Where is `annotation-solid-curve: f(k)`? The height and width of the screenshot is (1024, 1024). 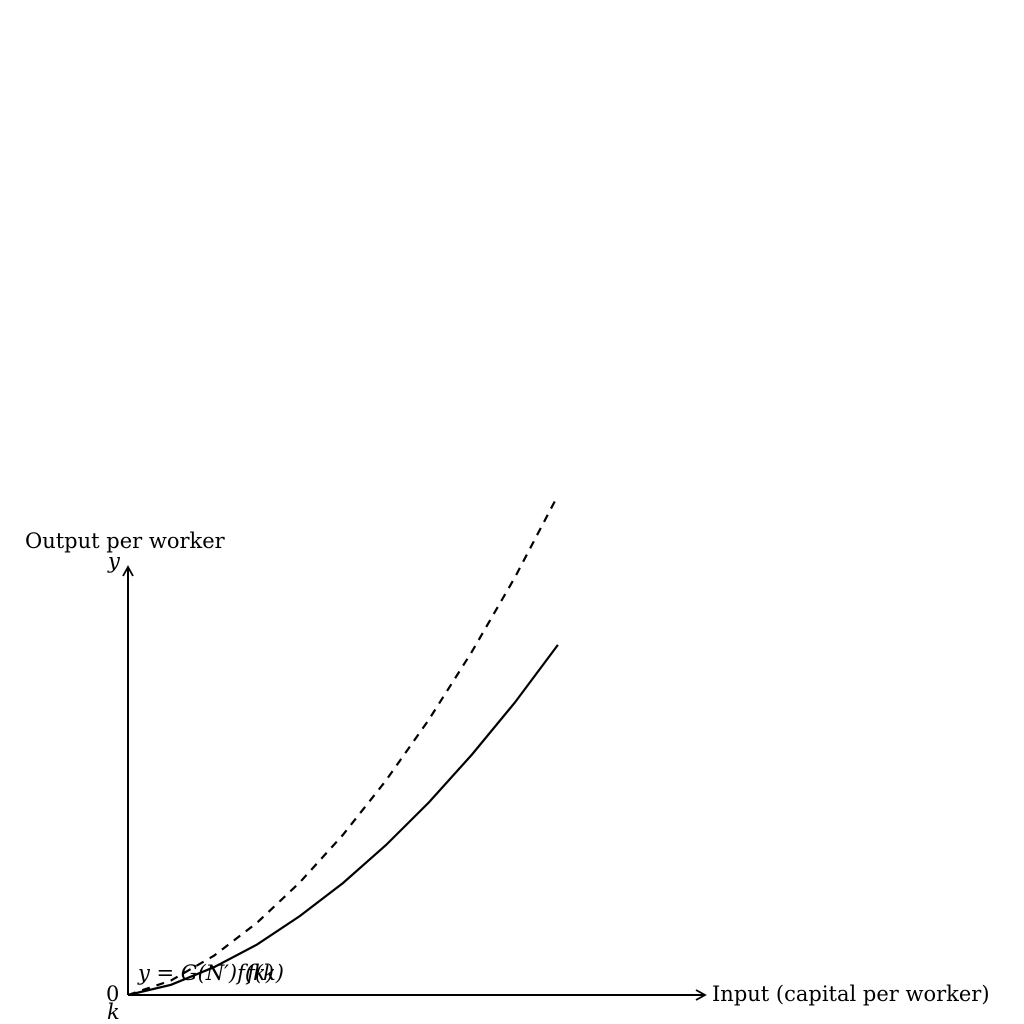 annotation-solid-curve: f(k) is located at coordinates (264, 973).